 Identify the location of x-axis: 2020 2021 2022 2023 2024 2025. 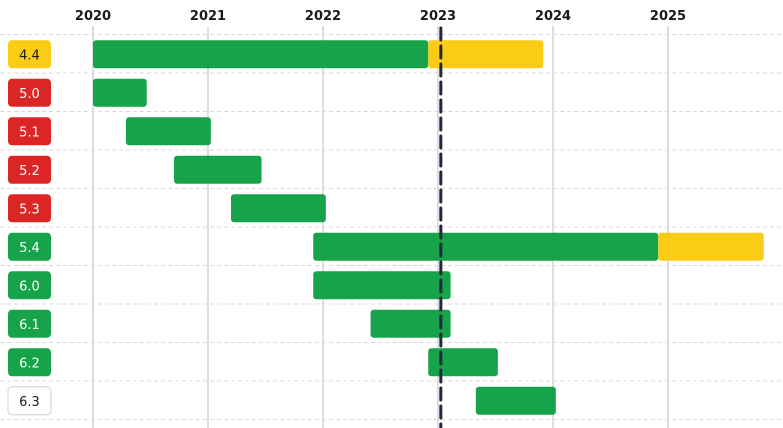
(380, 16).